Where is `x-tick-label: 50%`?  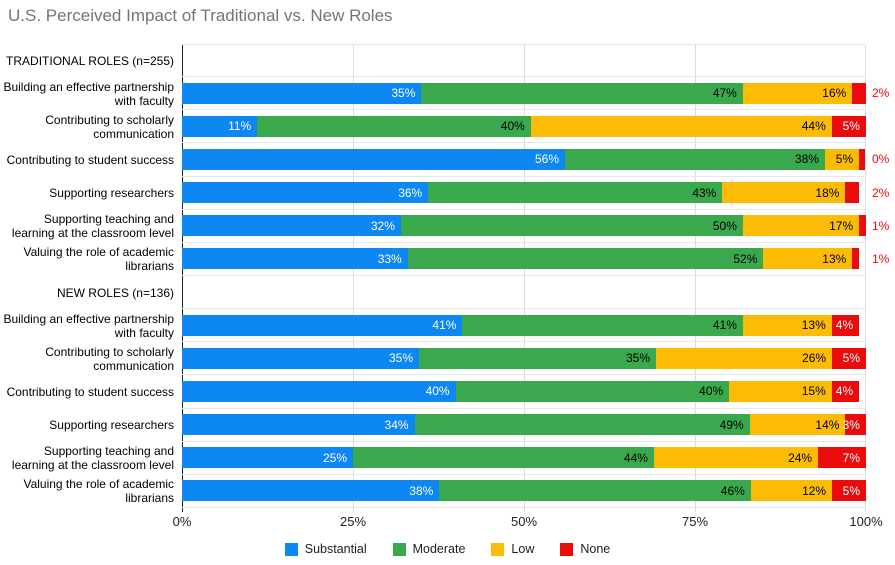
x-tick-label: 50% is located at coordinates (524, 521).